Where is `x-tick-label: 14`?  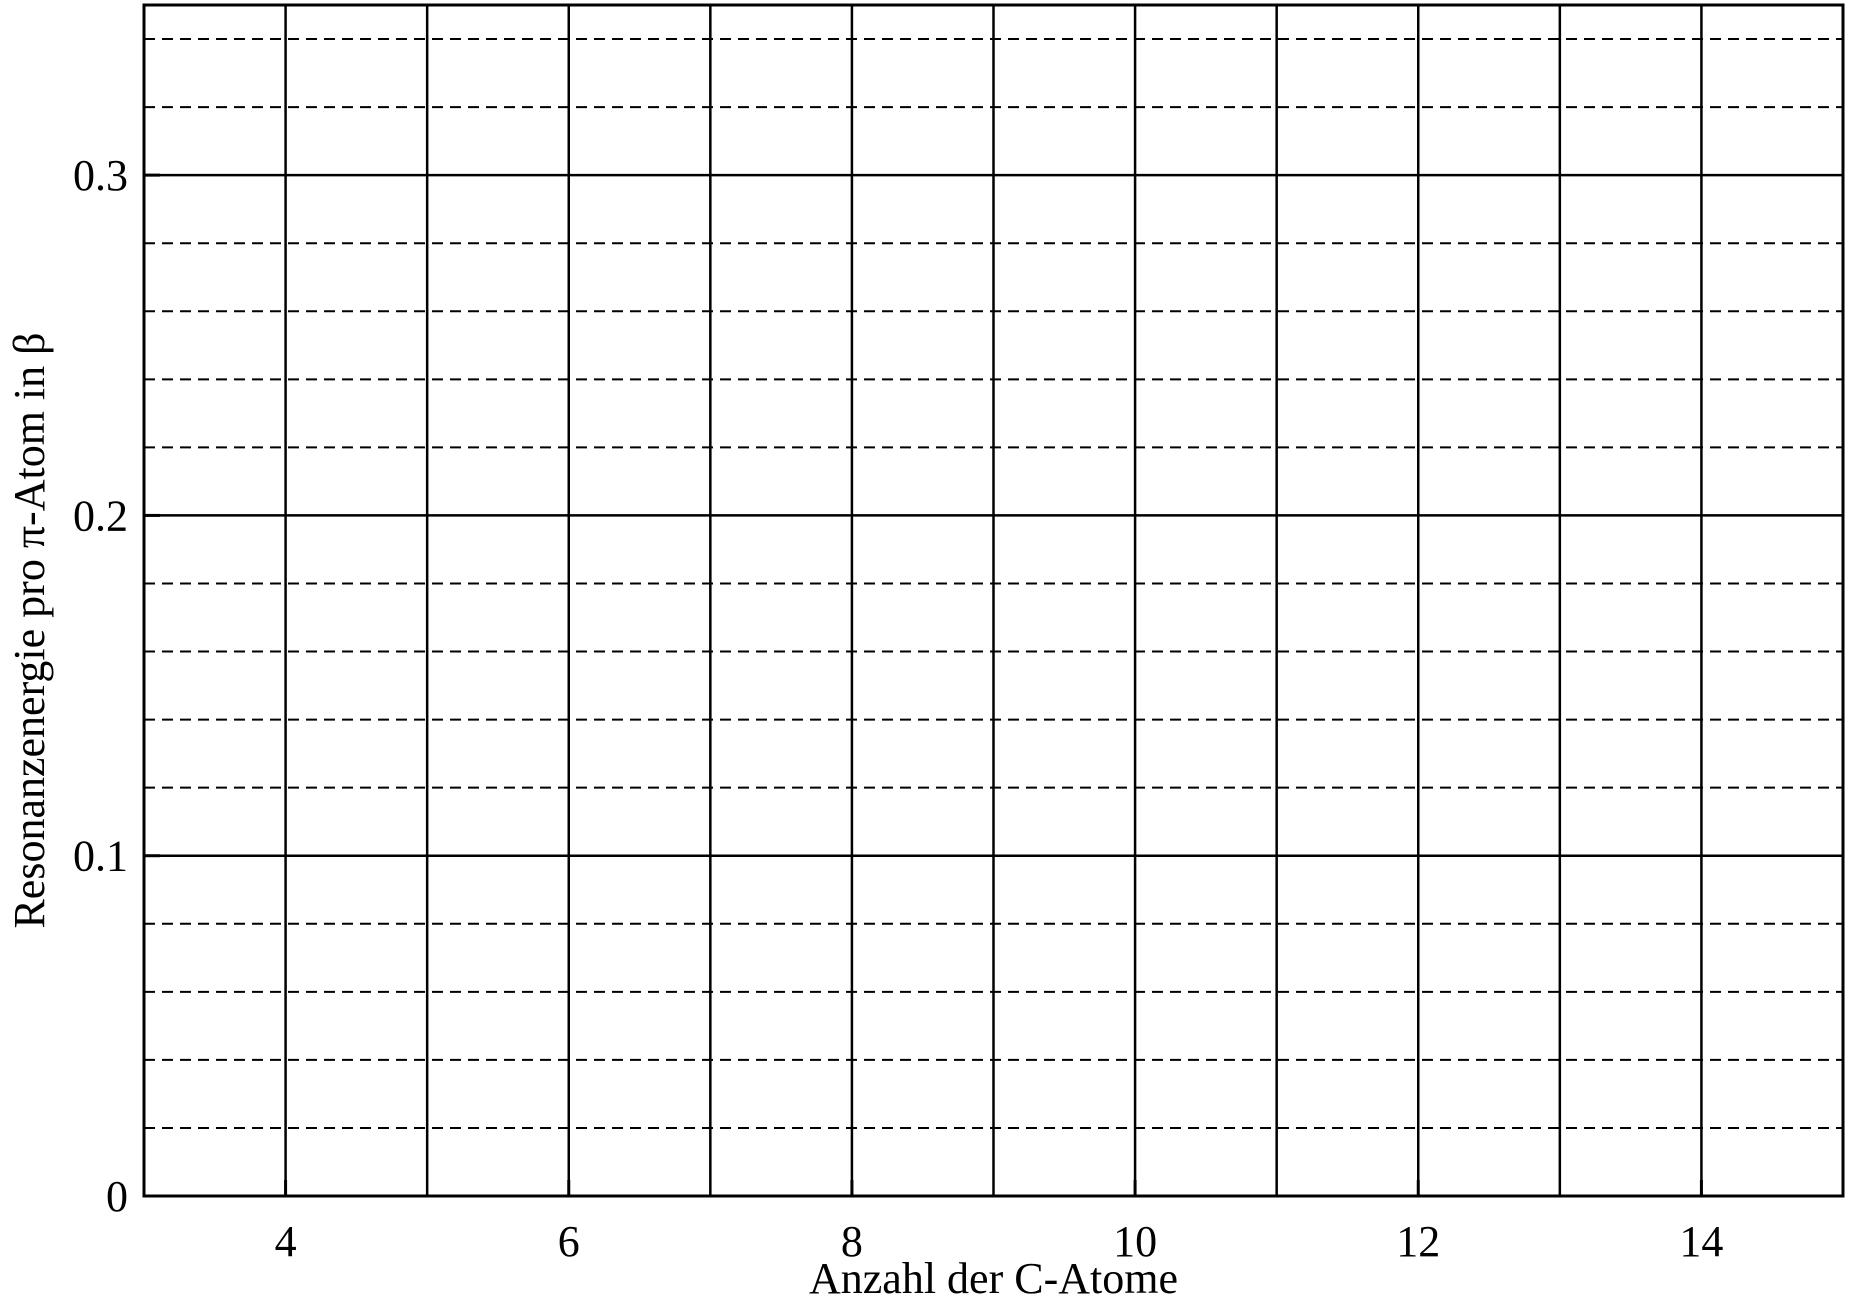
x-tick-label: 14 is located at coordinates (1701, 1241).